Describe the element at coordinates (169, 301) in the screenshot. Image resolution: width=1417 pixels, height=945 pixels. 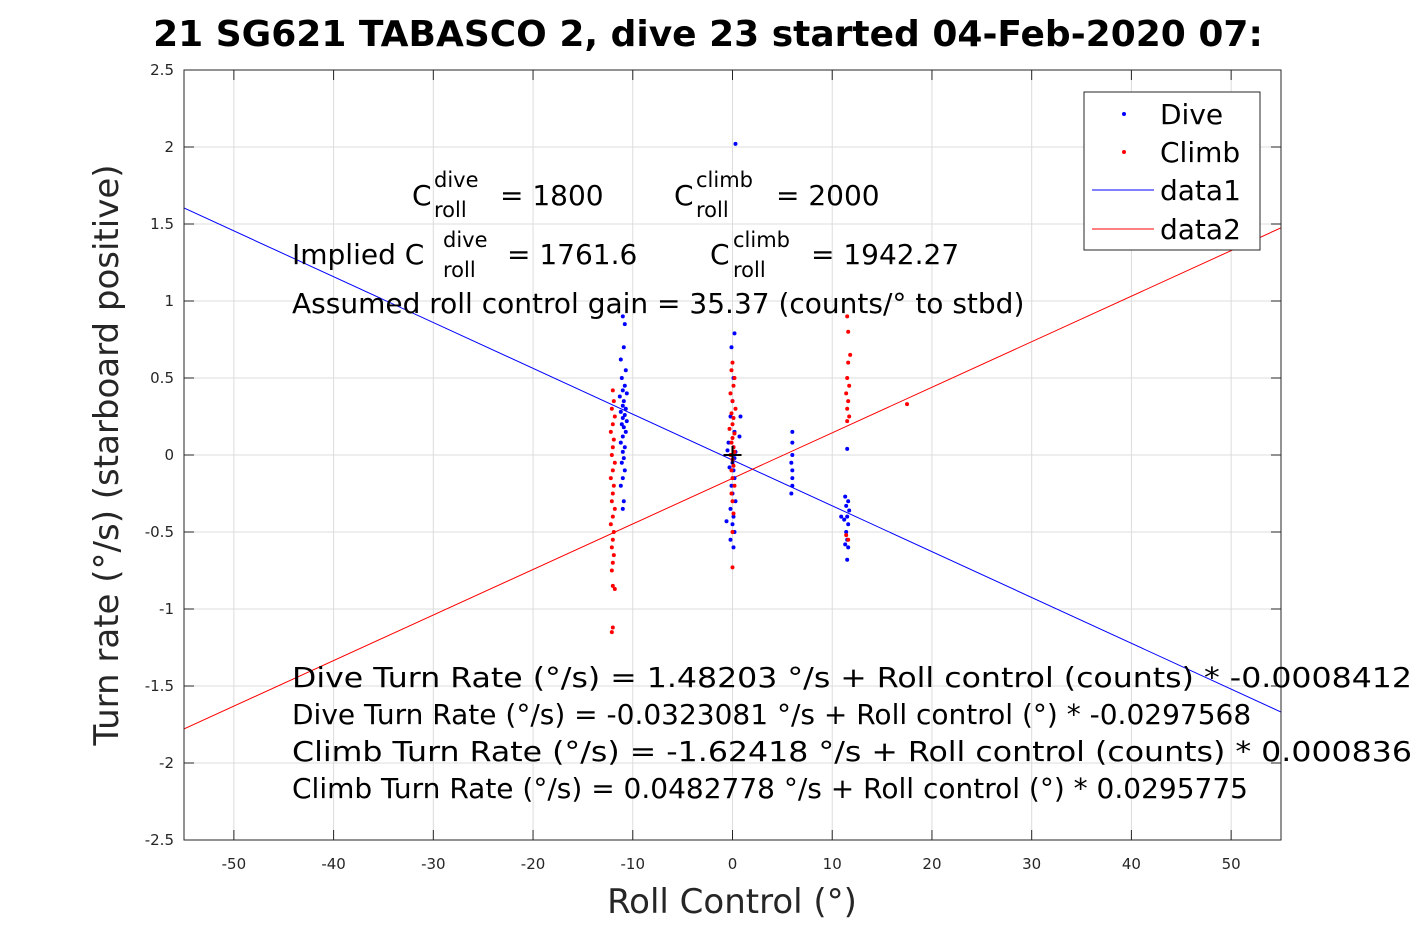
I see `y-tick-label: 1` at that location.